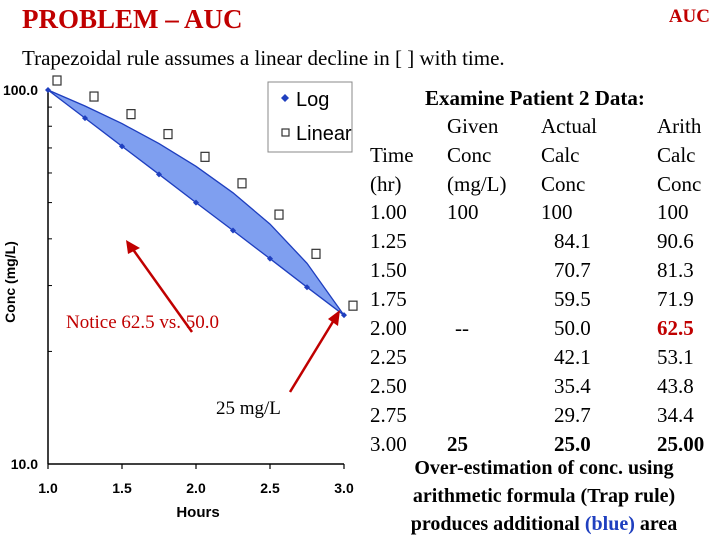  I want to click on x-tick-label: 2.0, so click(196, 488).